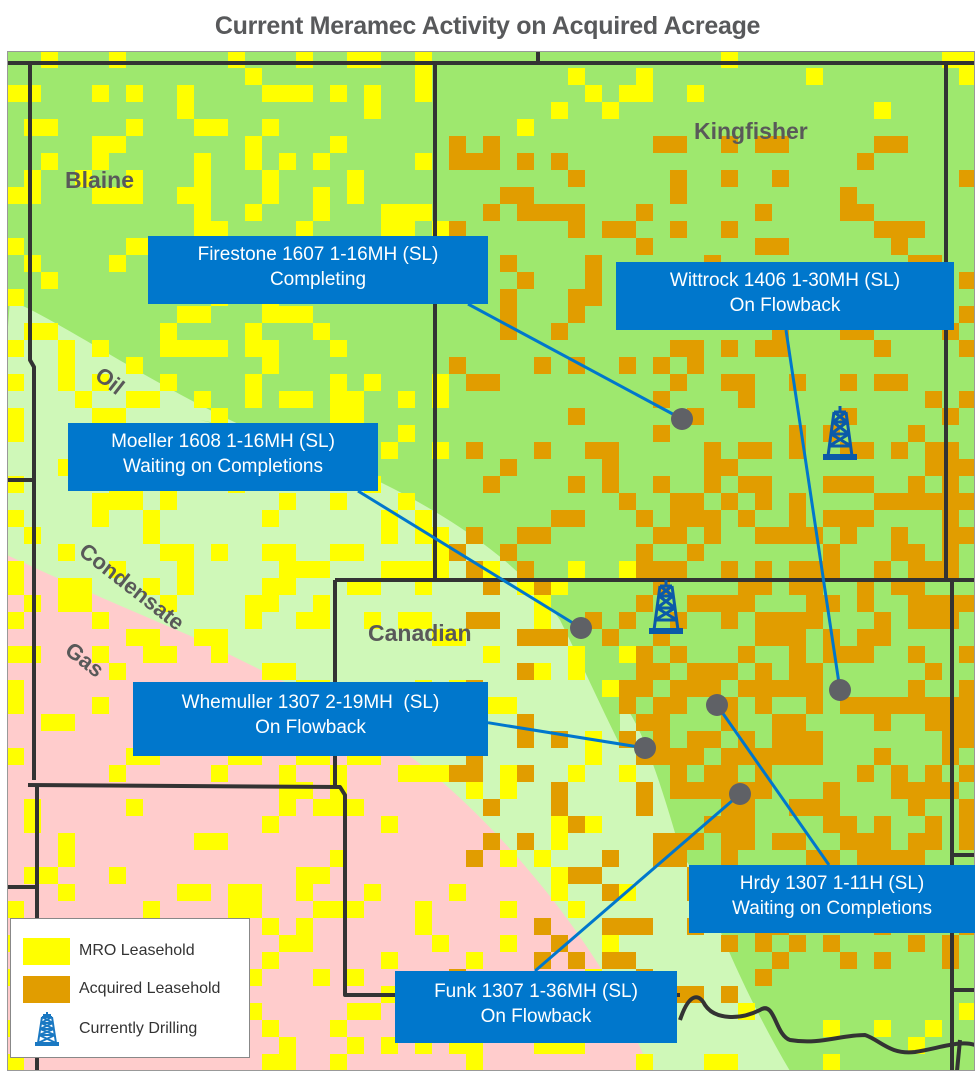 The width and height of the screenshot is (975, 1073). I want to click on county-label-blaine: Blaine, so click(100, 180).